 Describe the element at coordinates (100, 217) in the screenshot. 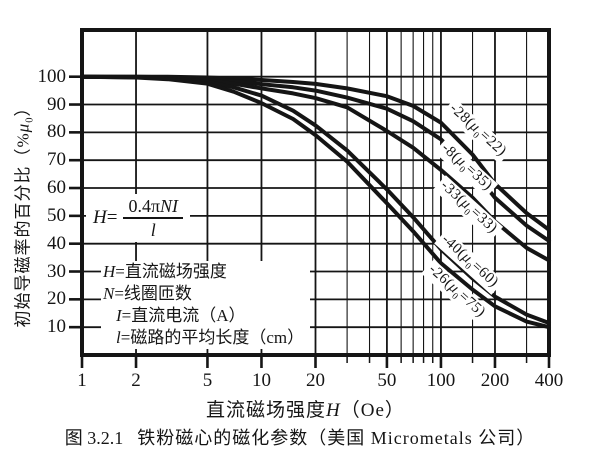

I see `formula-h: H` at that location.